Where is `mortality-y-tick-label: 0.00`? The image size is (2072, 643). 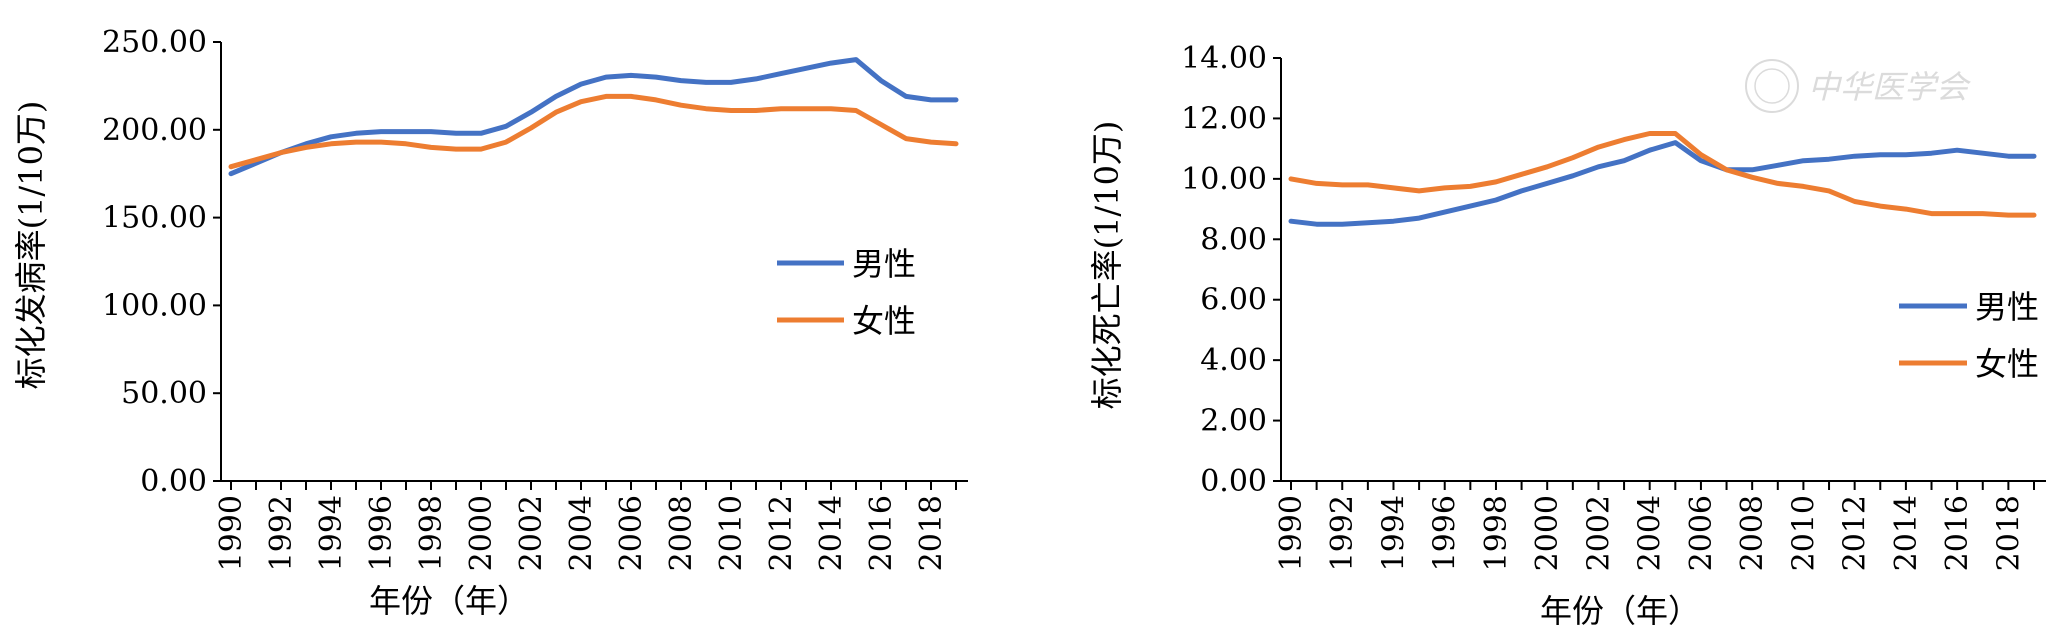 mortality-y-tick-label: 0.00 is located at coordinates (1233, 481).